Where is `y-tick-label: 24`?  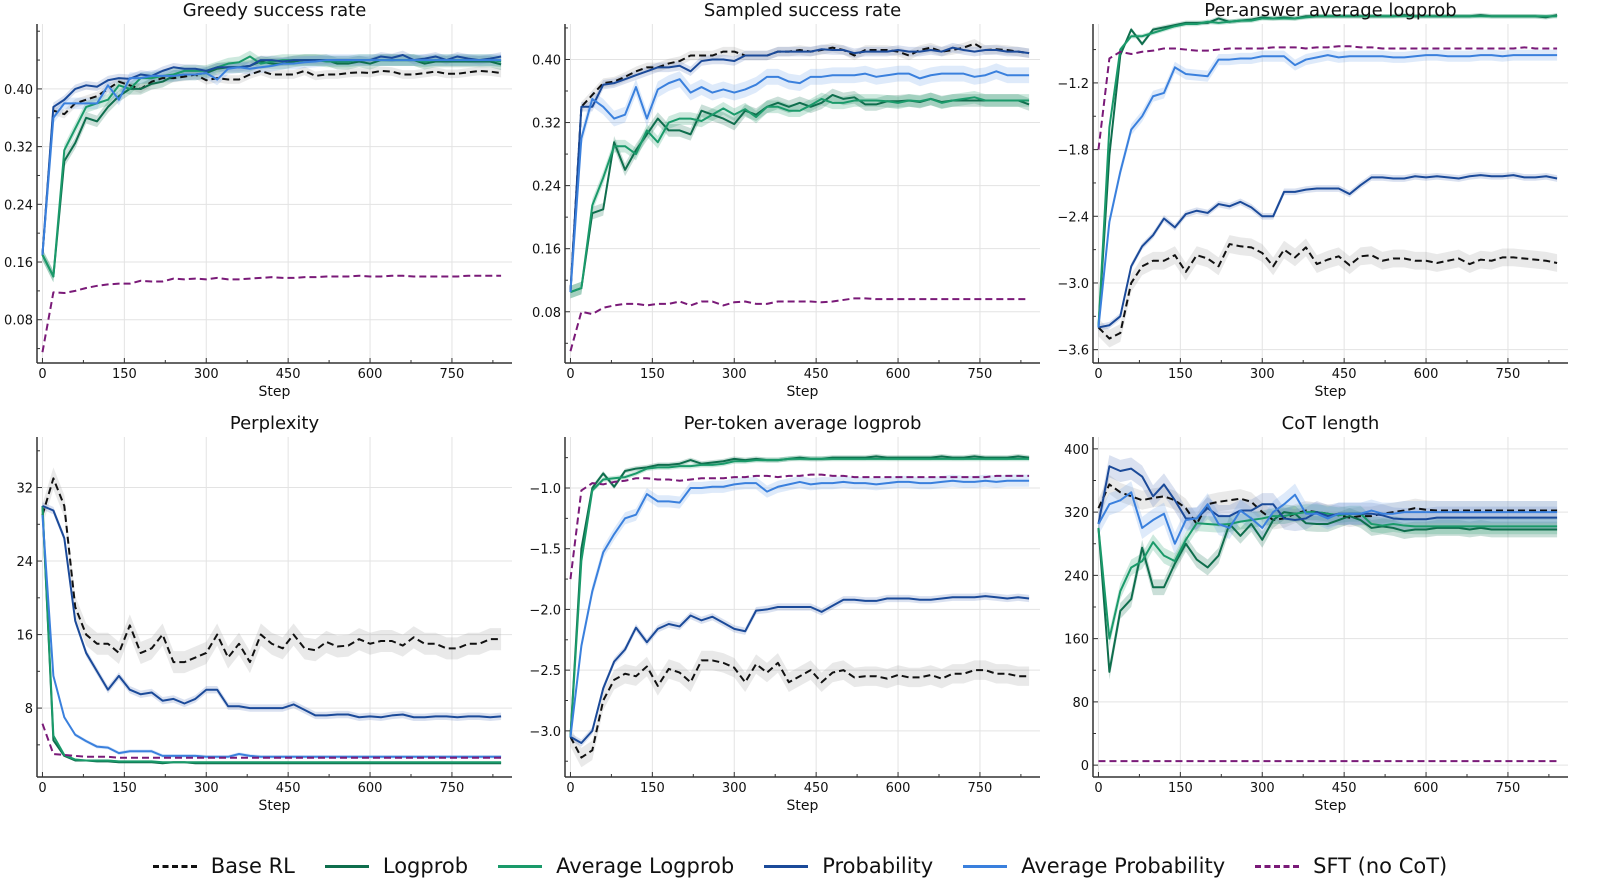
y-tick-label: 24 is located at coordinates (24, 562).